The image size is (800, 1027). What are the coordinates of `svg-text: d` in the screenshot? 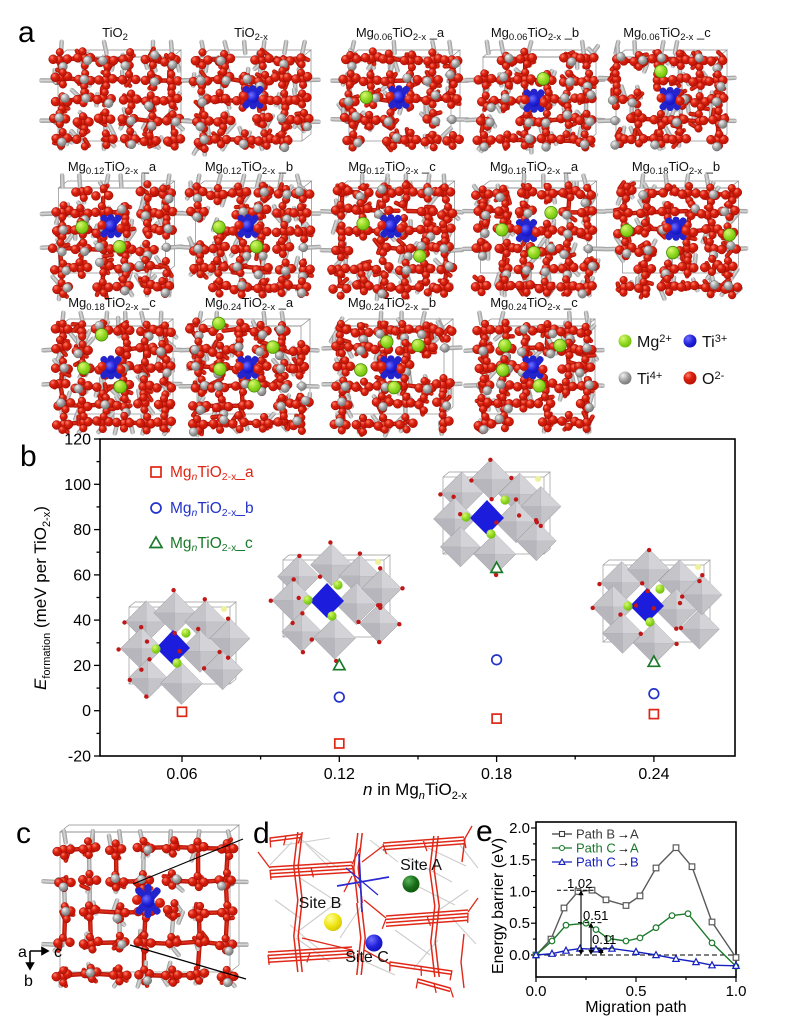 It's located at (261, 833).